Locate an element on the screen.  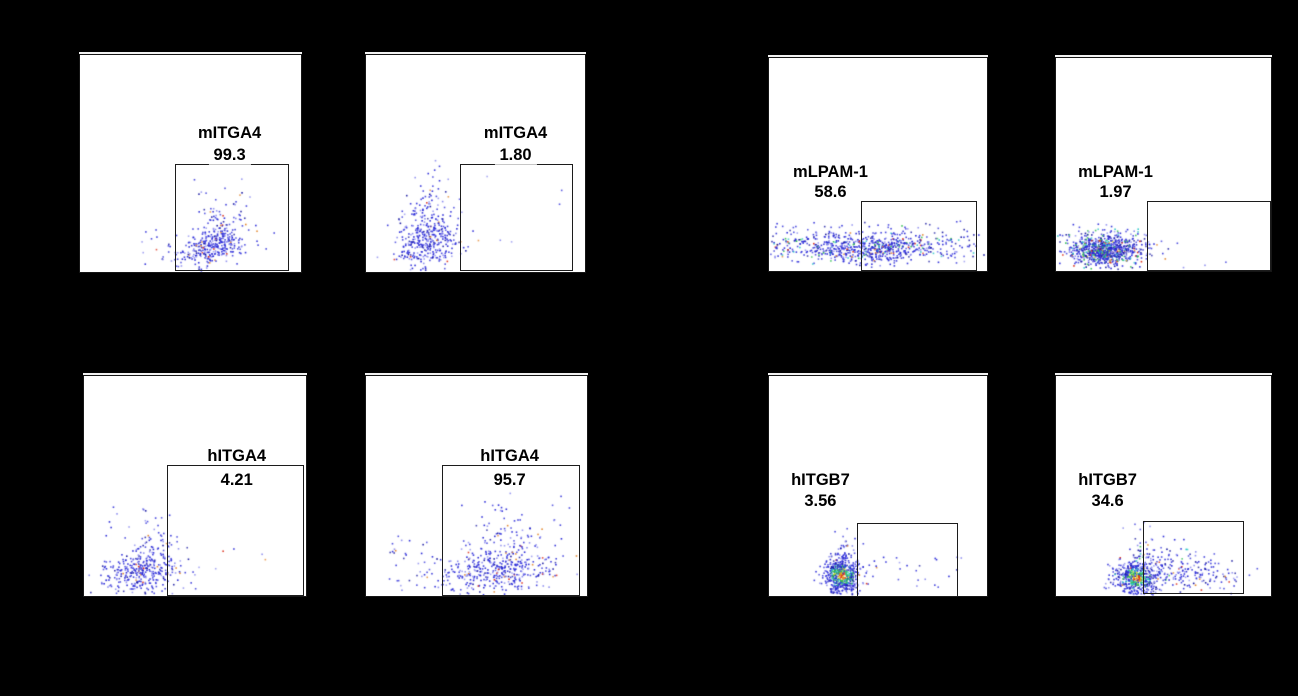
flow-plot-1: mITGA4 99.3 is located at coordinates (190, 162).